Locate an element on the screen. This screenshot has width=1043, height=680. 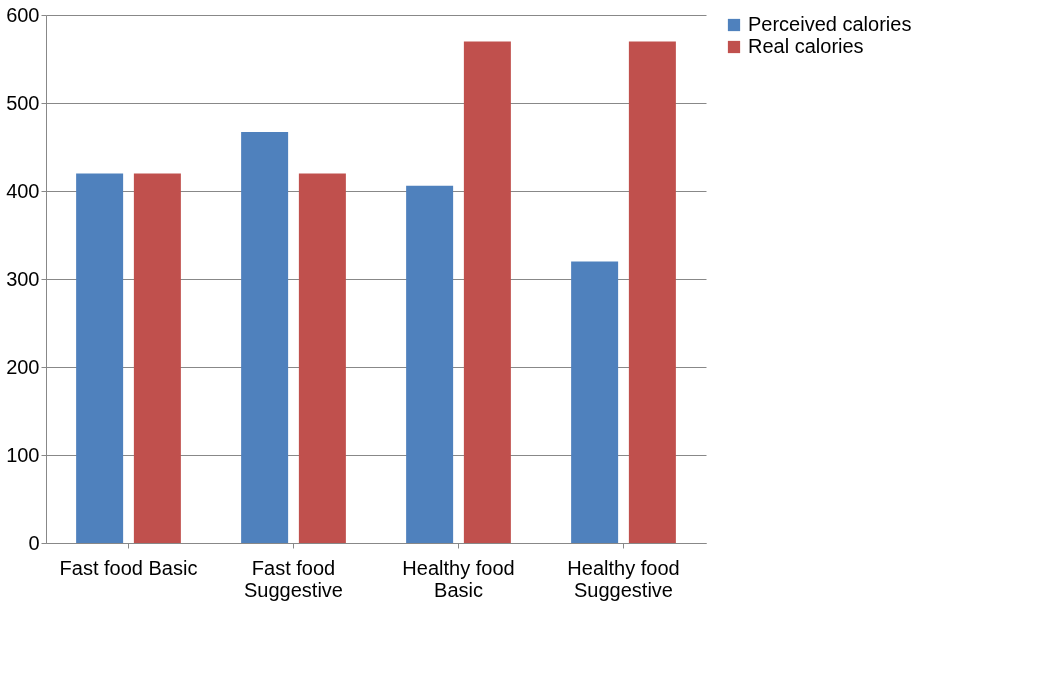
y-tick-label: 200 is located at coordinates (23, 366).